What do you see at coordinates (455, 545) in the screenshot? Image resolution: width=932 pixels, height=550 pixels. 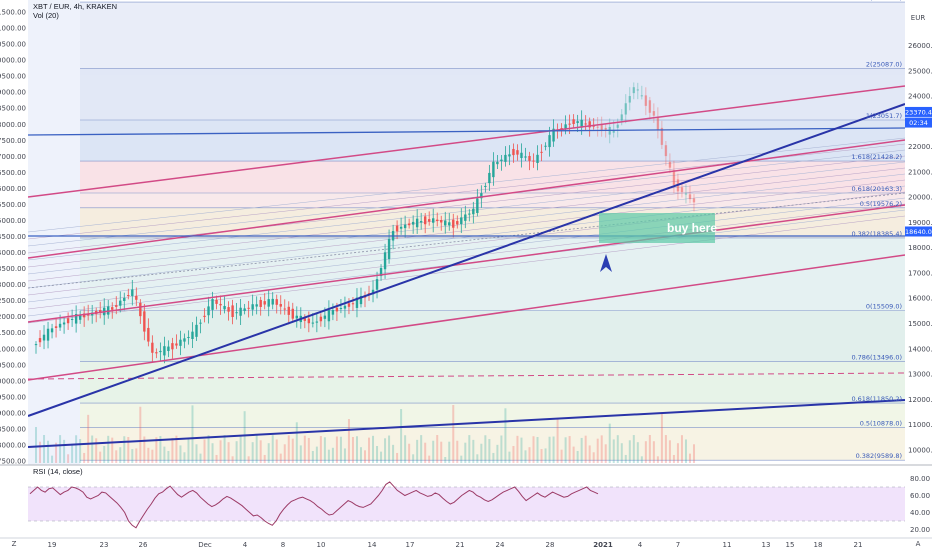 I see `time-axis: 19 23 26 Dec 4 8 10 14 17 21 24 28 2021 4 7 11 13 15 18 21` at bounding box center [455, 545].